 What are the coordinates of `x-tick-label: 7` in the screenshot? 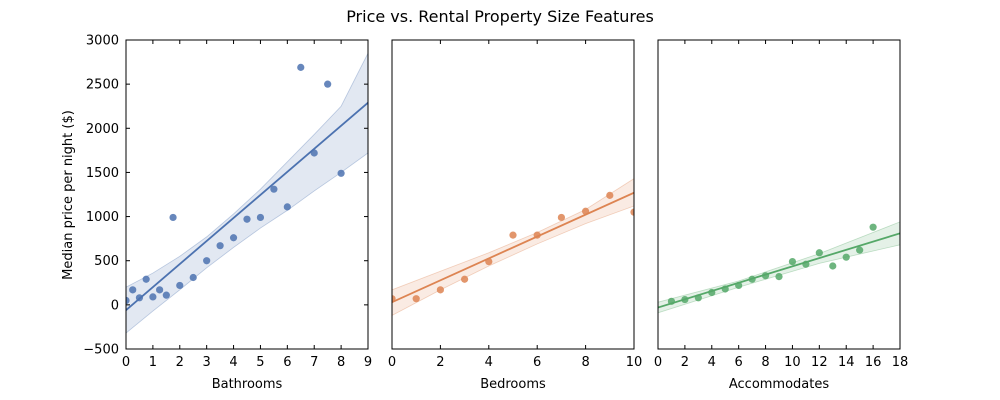 It's located at (314, 362).